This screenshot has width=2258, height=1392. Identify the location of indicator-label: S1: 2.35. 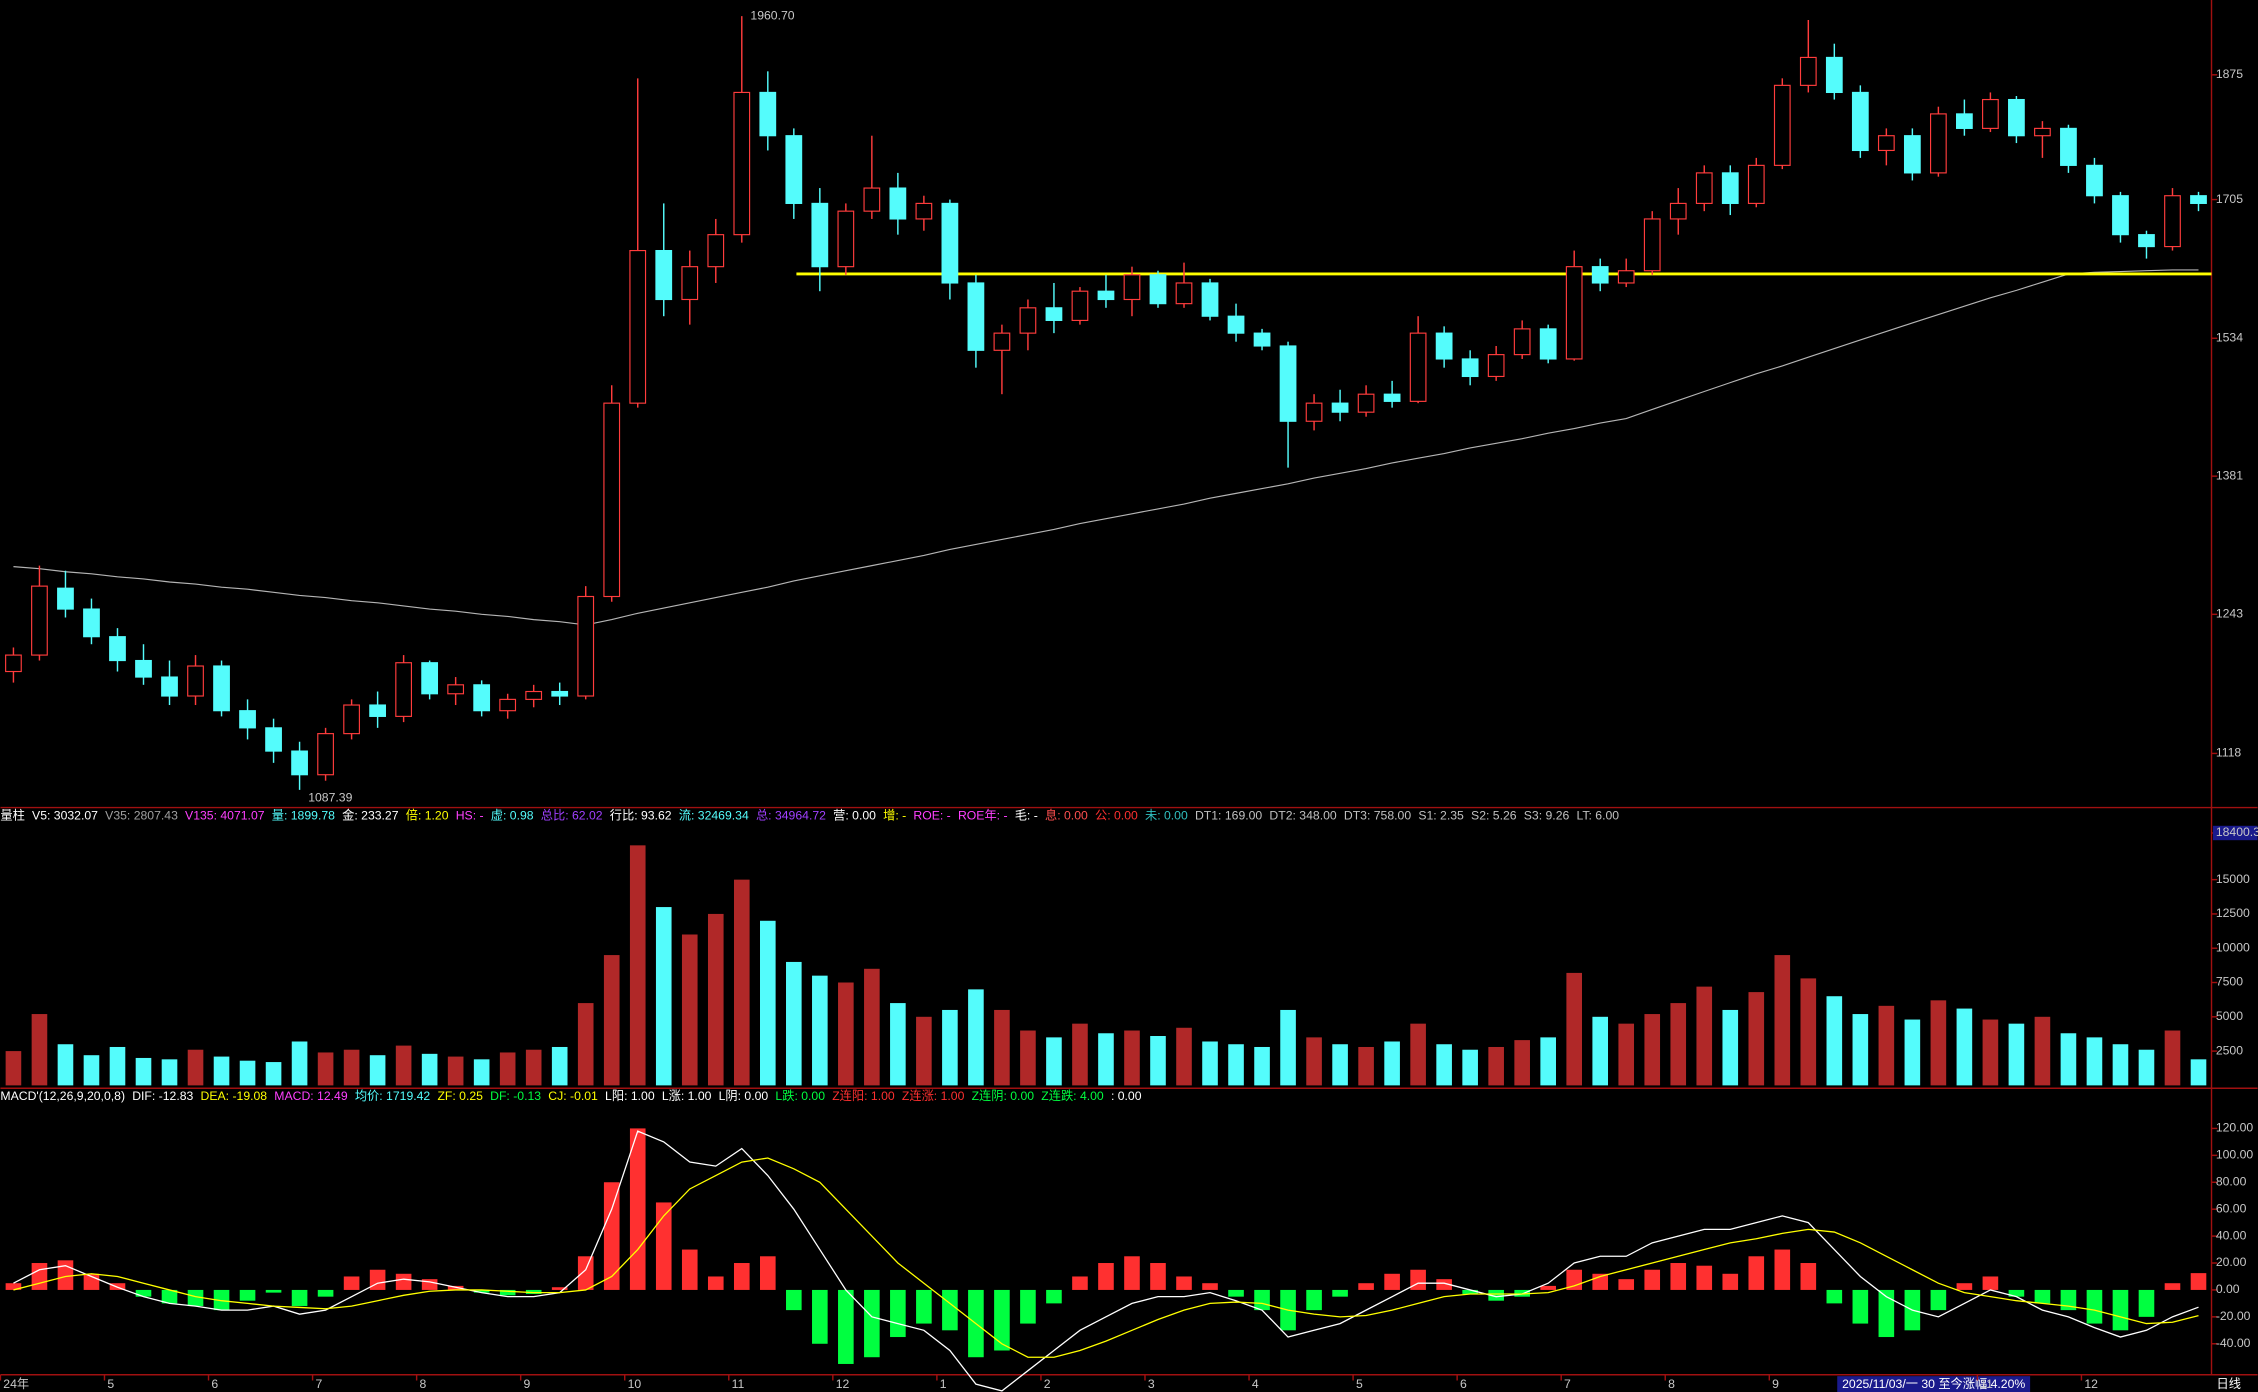
(1441, 815).